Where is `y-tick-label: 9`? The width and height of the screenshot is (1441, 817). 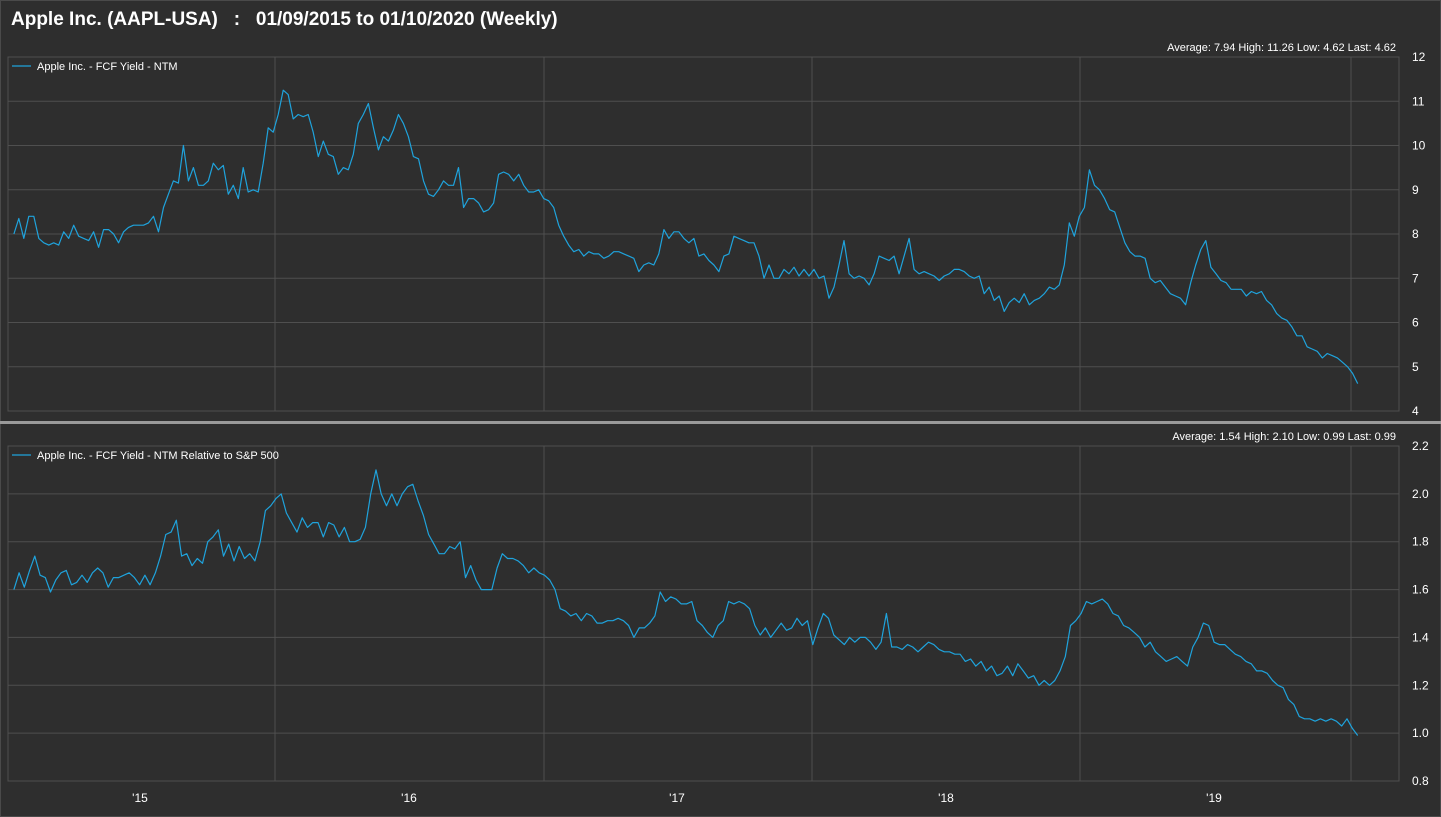
y-tick-label: 9 is located at coordinates (1415, 190).